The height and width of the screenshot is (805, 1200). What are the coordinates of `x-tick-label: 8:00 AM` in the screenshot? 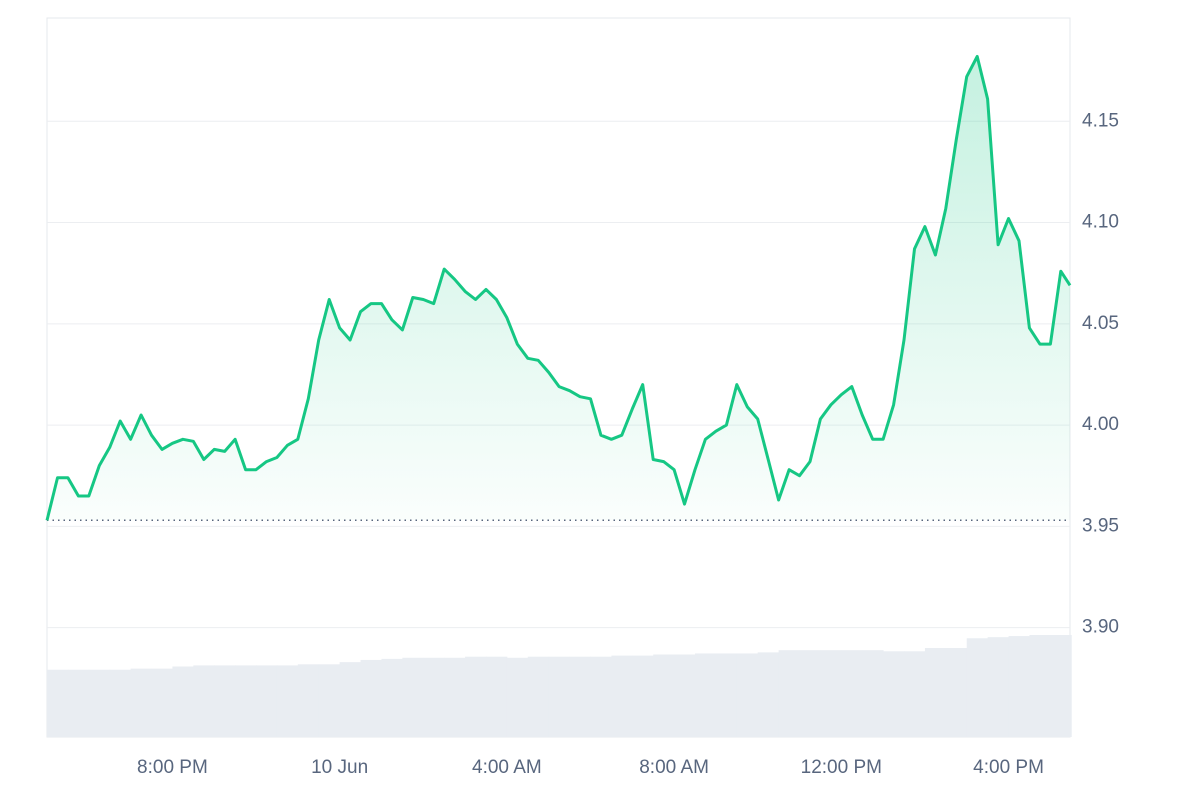 It's located at (674, 767).